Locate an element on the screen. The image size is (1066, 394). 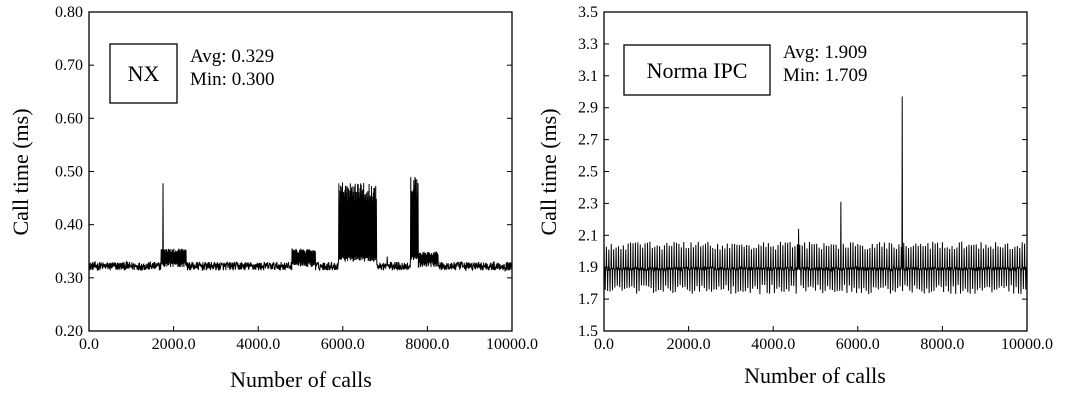
y-tick-label-norma-ipc: 3.3 is located at coordinates (588, 44).